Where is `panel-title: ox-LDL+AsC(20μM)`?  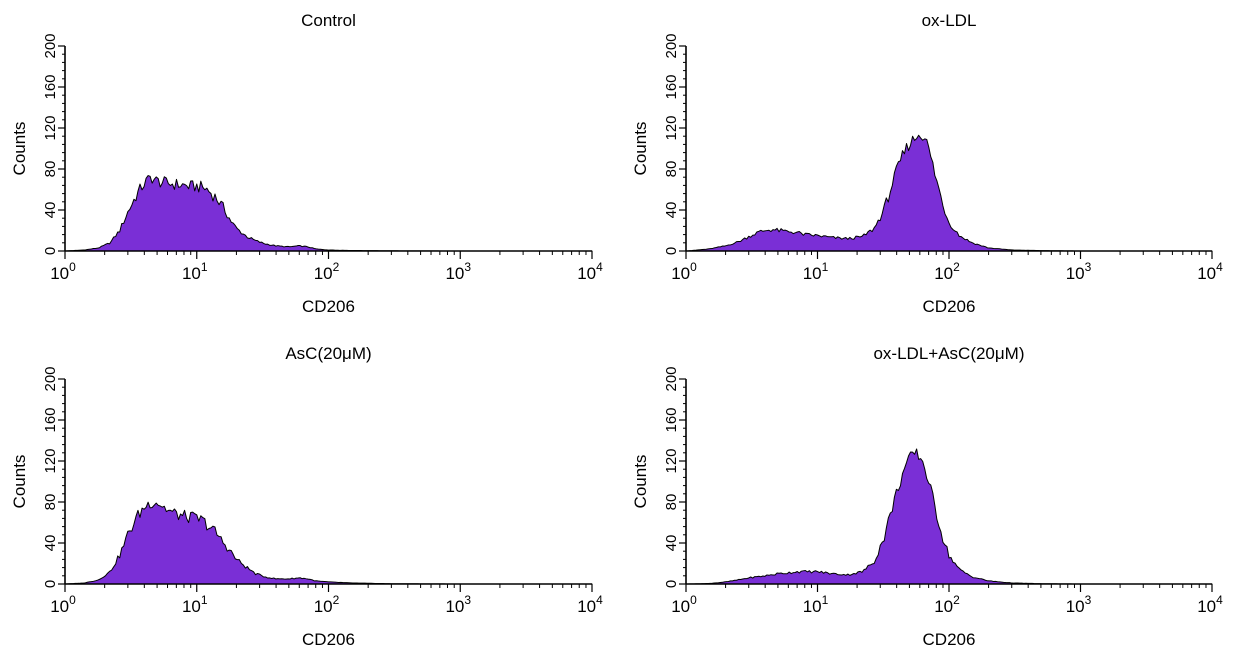
panel-title: ox-LDL+AsC(20μM) is located at coordinates (948, 353).